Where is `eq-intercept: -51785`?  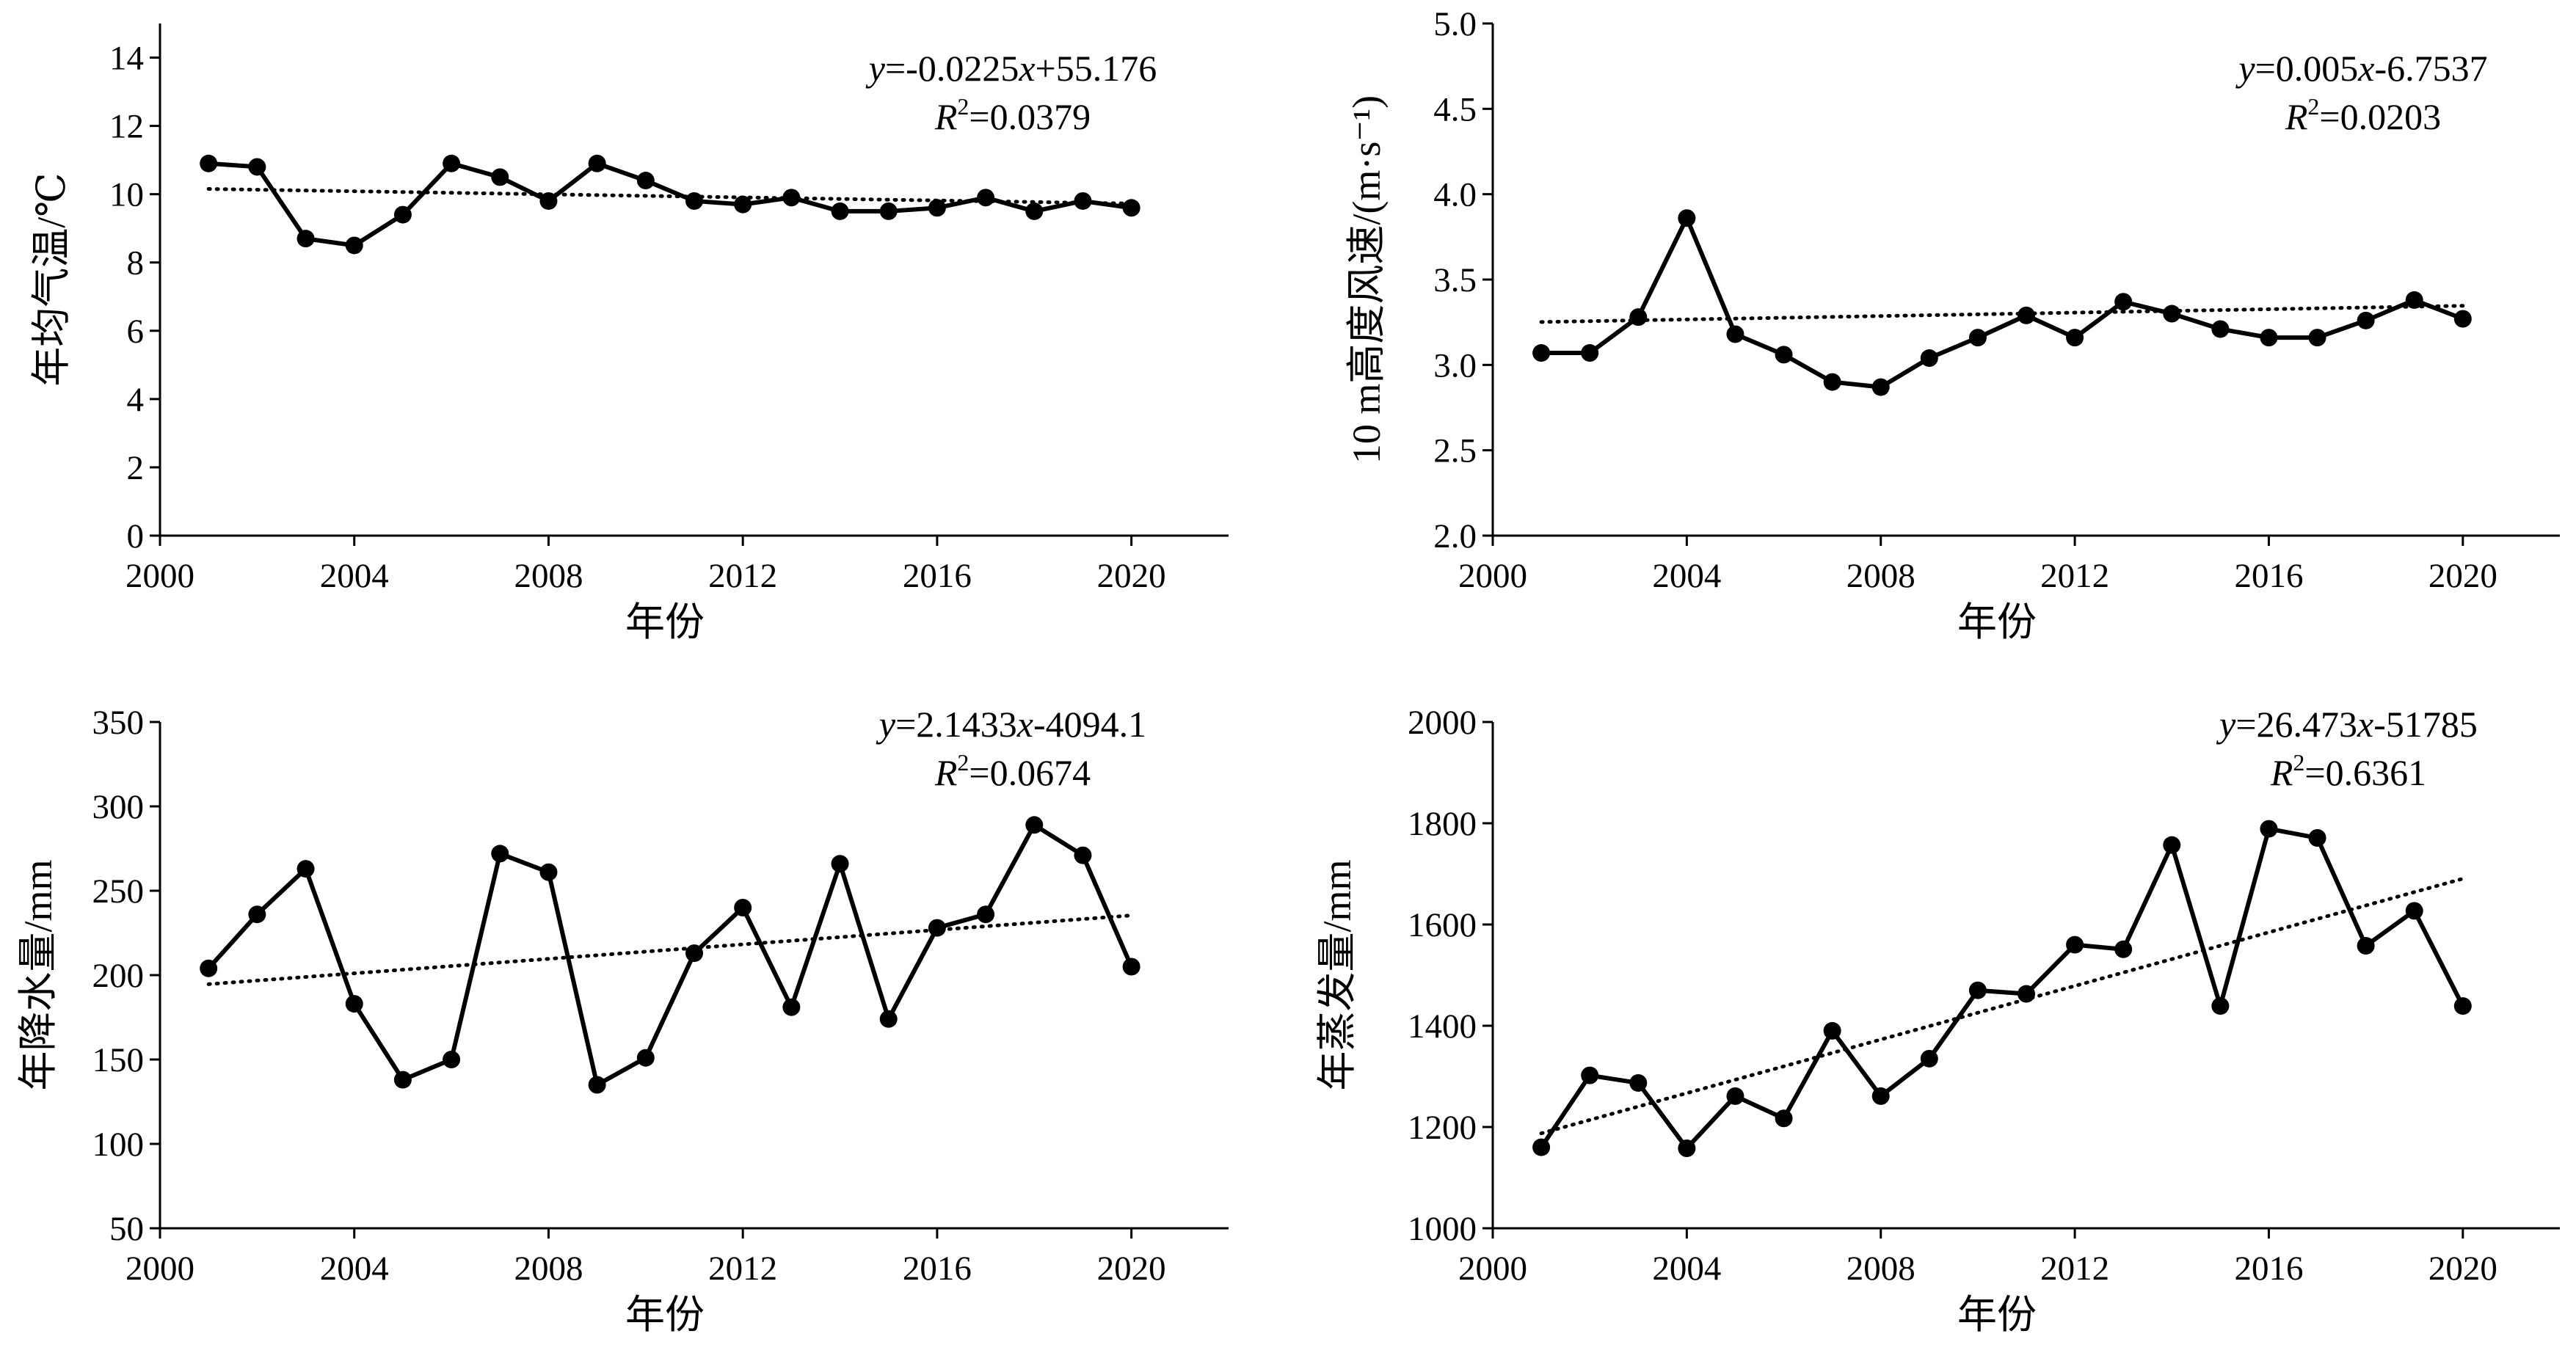
eq-intercept: -51785 is located at coordinates (2425, 724).